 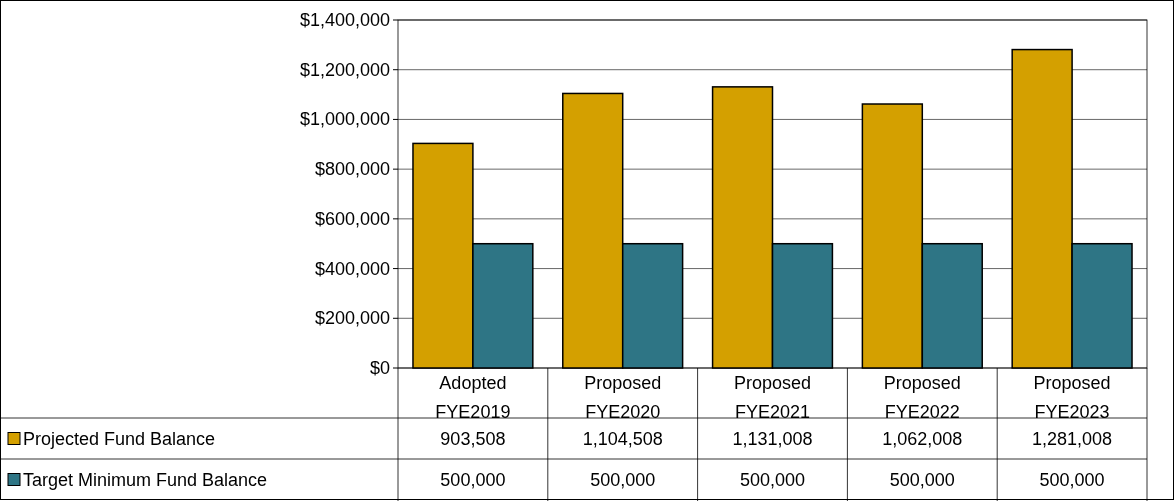 What do you see at coordinates (145, 479) in the screenshot?
I see `legend-label: Target Minimum Fund Balance` at bounding box center [145, 479].